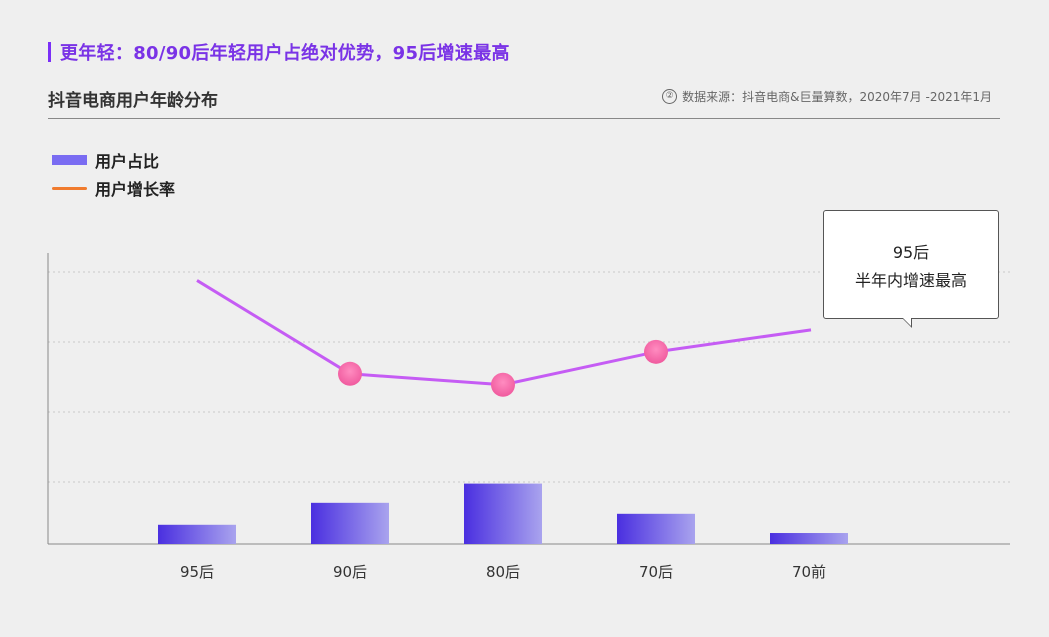  I want to click on divider, so click(524, 118).